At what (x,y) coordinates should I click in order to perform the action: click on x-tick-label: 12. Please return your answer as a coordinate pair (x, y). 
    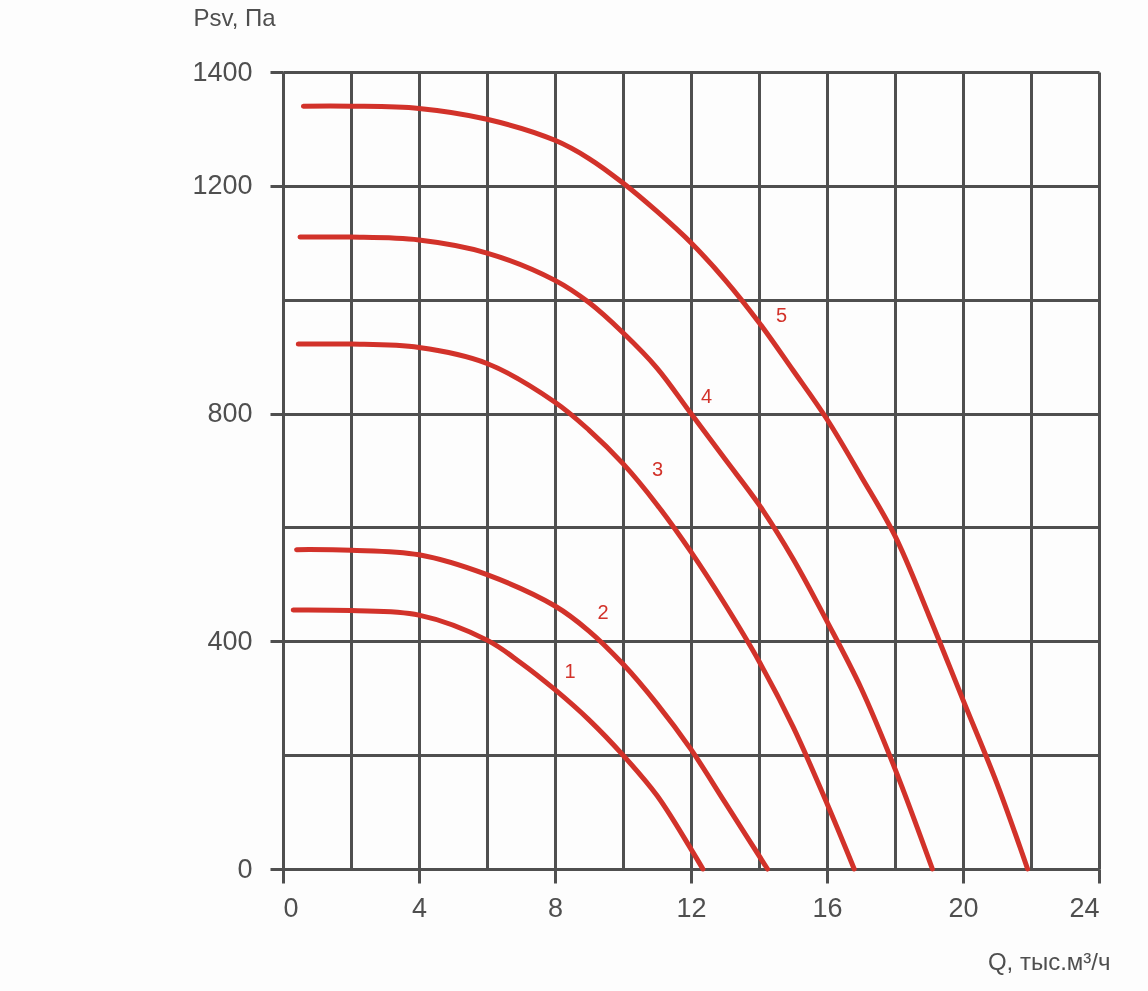
    Looking at the image, I should click on (691, 907).